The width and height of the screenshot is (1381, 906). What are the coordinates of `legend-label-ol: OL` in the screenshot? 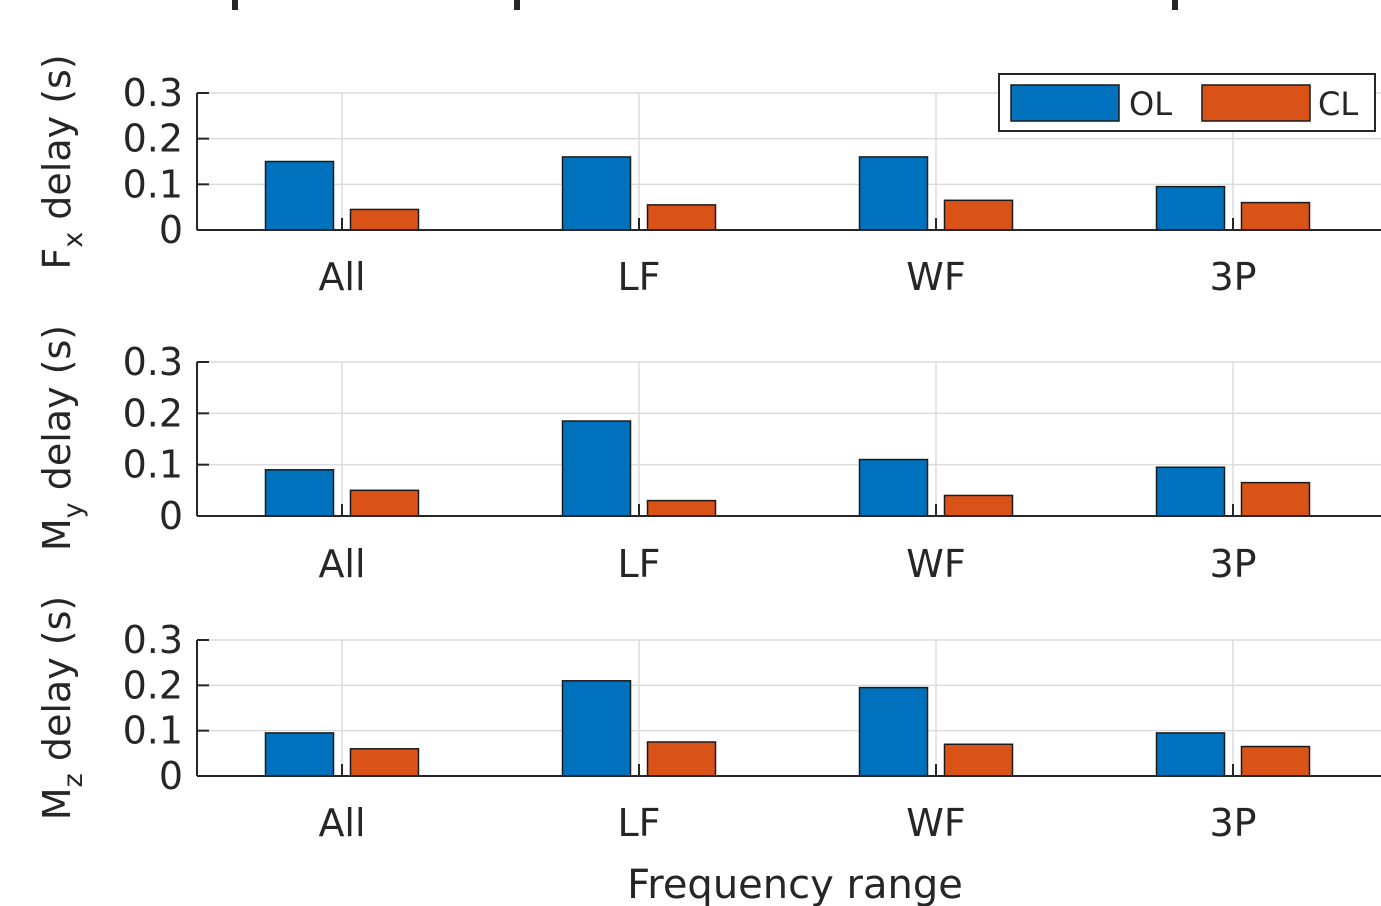 It's located at (1150, 104).